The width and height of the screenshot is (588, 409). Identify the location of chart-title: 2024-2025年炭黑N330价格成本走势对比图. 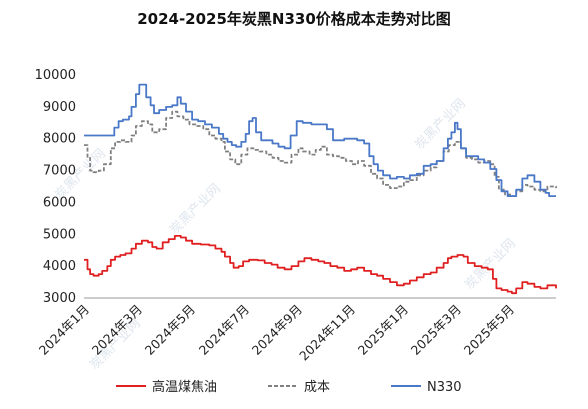
(294, 19).